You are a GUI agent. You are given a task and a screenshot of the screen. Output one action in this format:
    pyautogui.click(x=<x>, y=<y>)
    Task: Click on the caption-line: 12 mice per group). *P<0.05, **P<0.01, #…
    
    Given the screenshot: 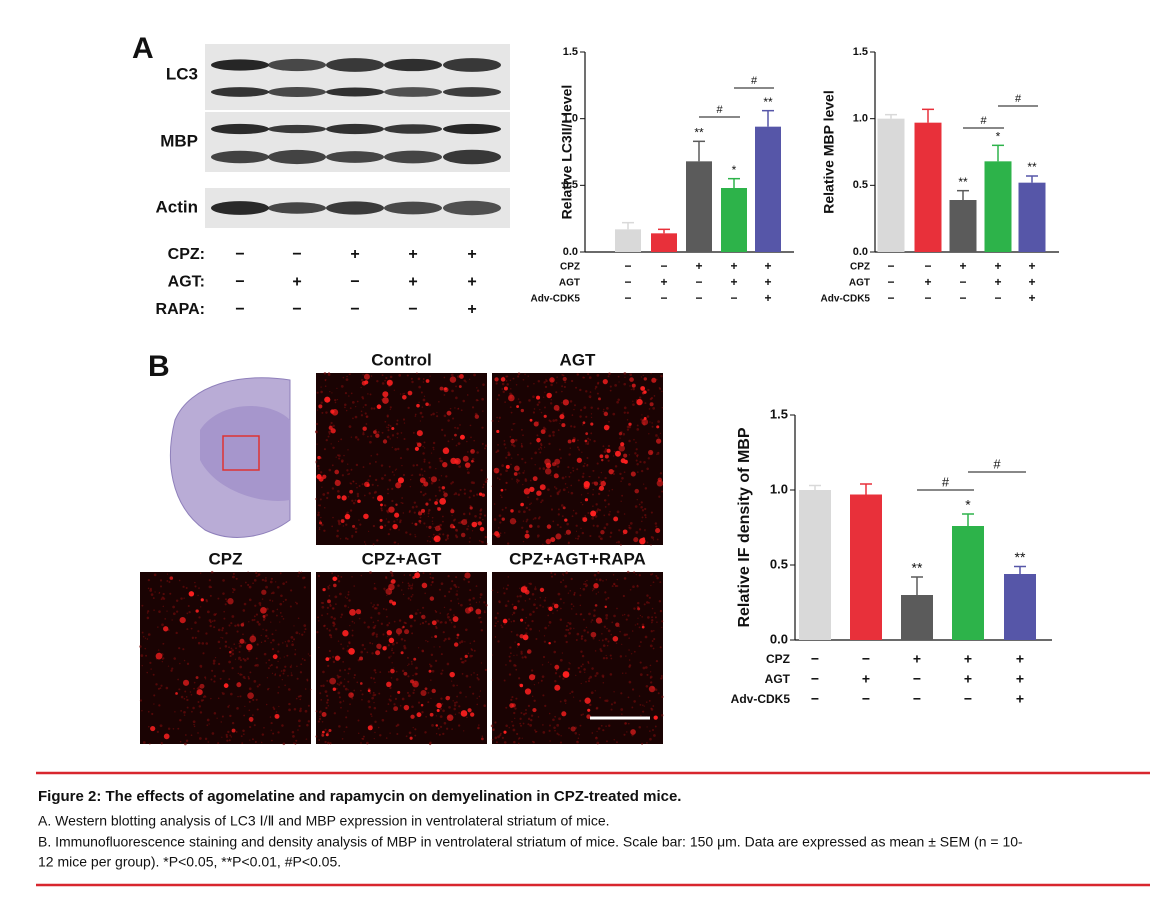 What is the action you would take?
    pyautogui.click(x=189, y=862)
    